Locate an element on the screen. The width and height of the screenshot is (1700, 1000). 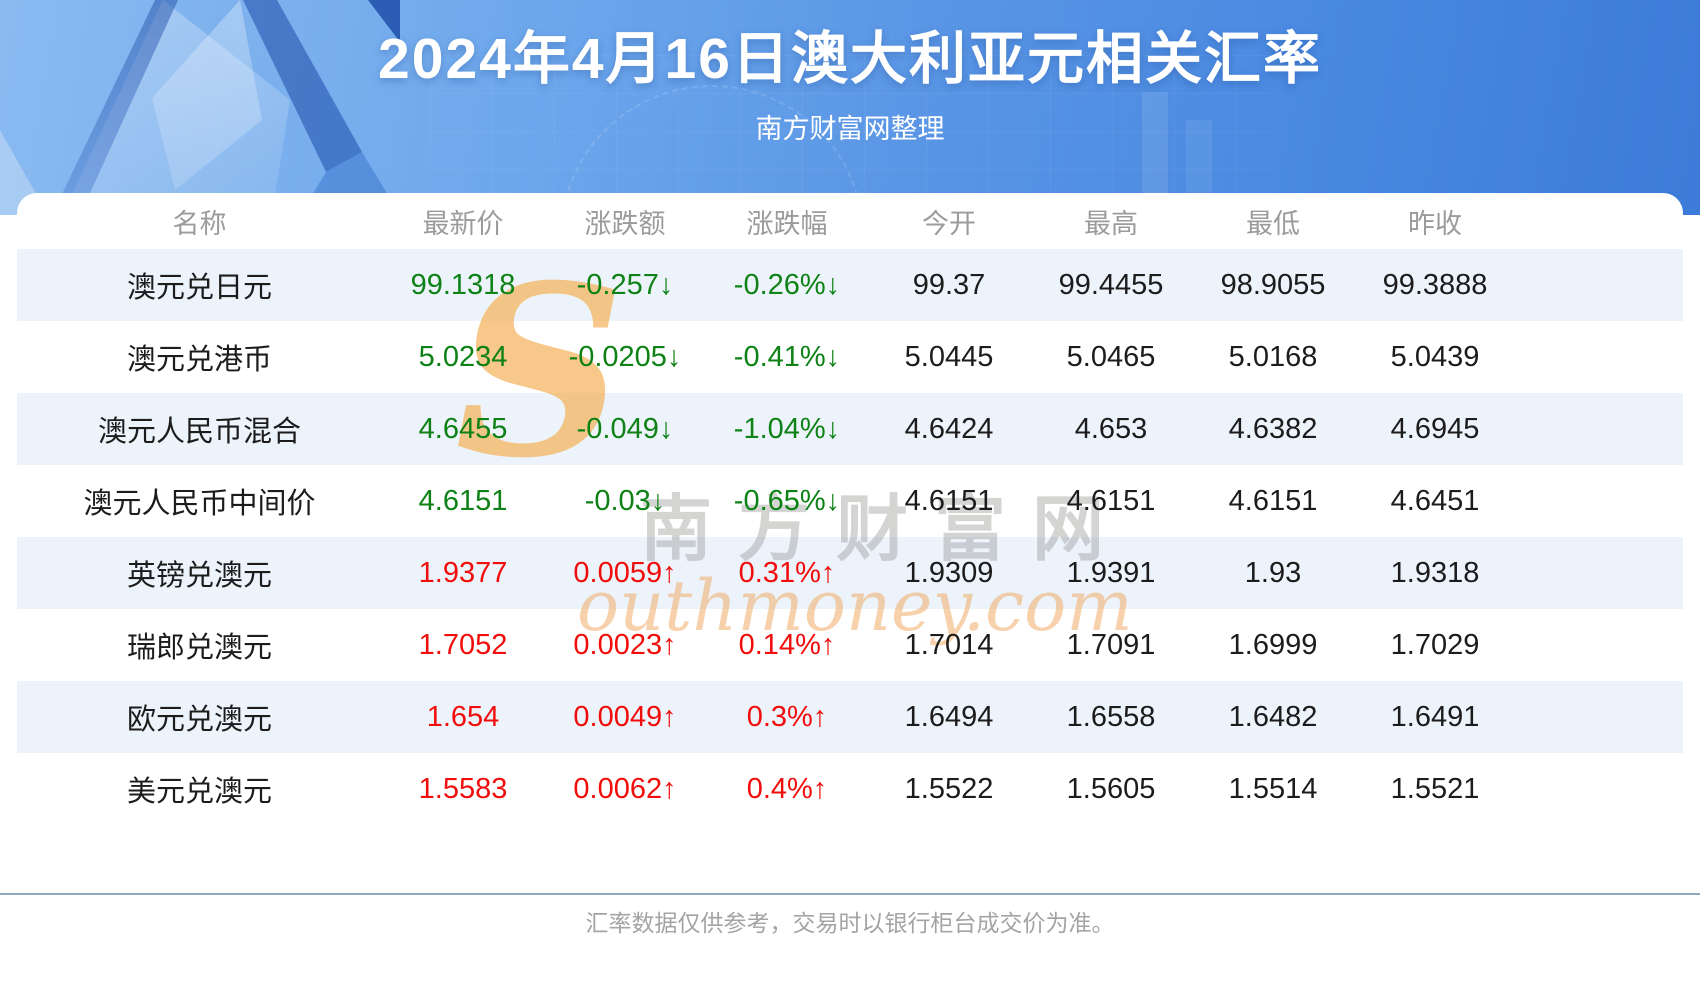
column-header-prev: 昨收 is located at coordinates (1435, 223).